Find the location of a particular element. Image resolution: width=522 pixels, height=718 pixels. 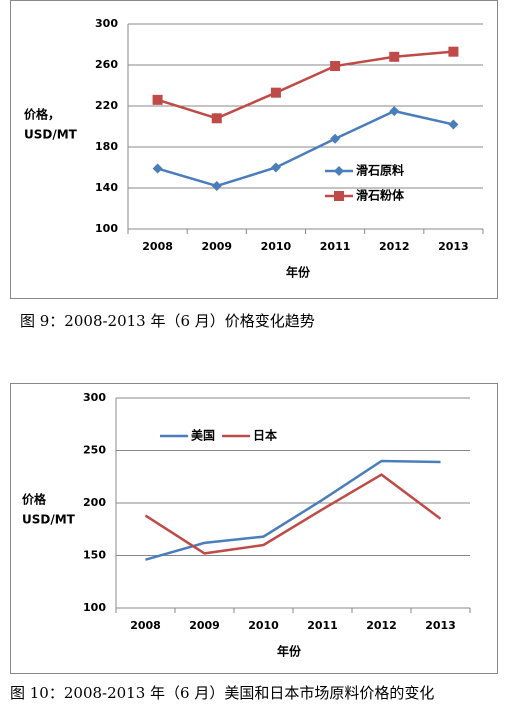

y-tick-label: 200 is located at coordinates (94, 502).